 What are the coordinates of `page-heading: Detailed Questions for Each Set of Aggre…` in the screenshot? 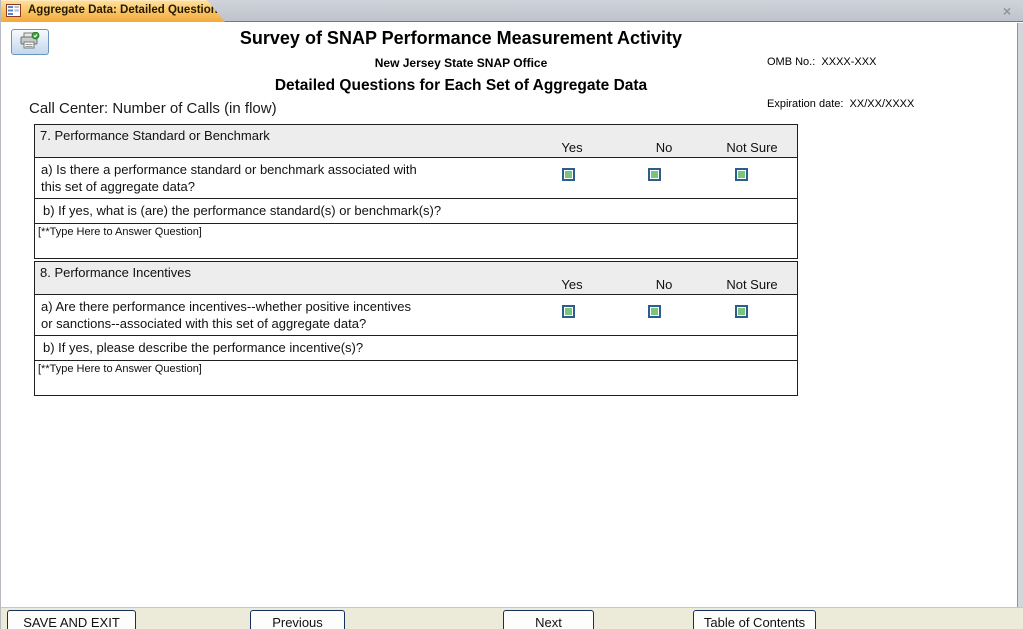 It's located at (461, 85).